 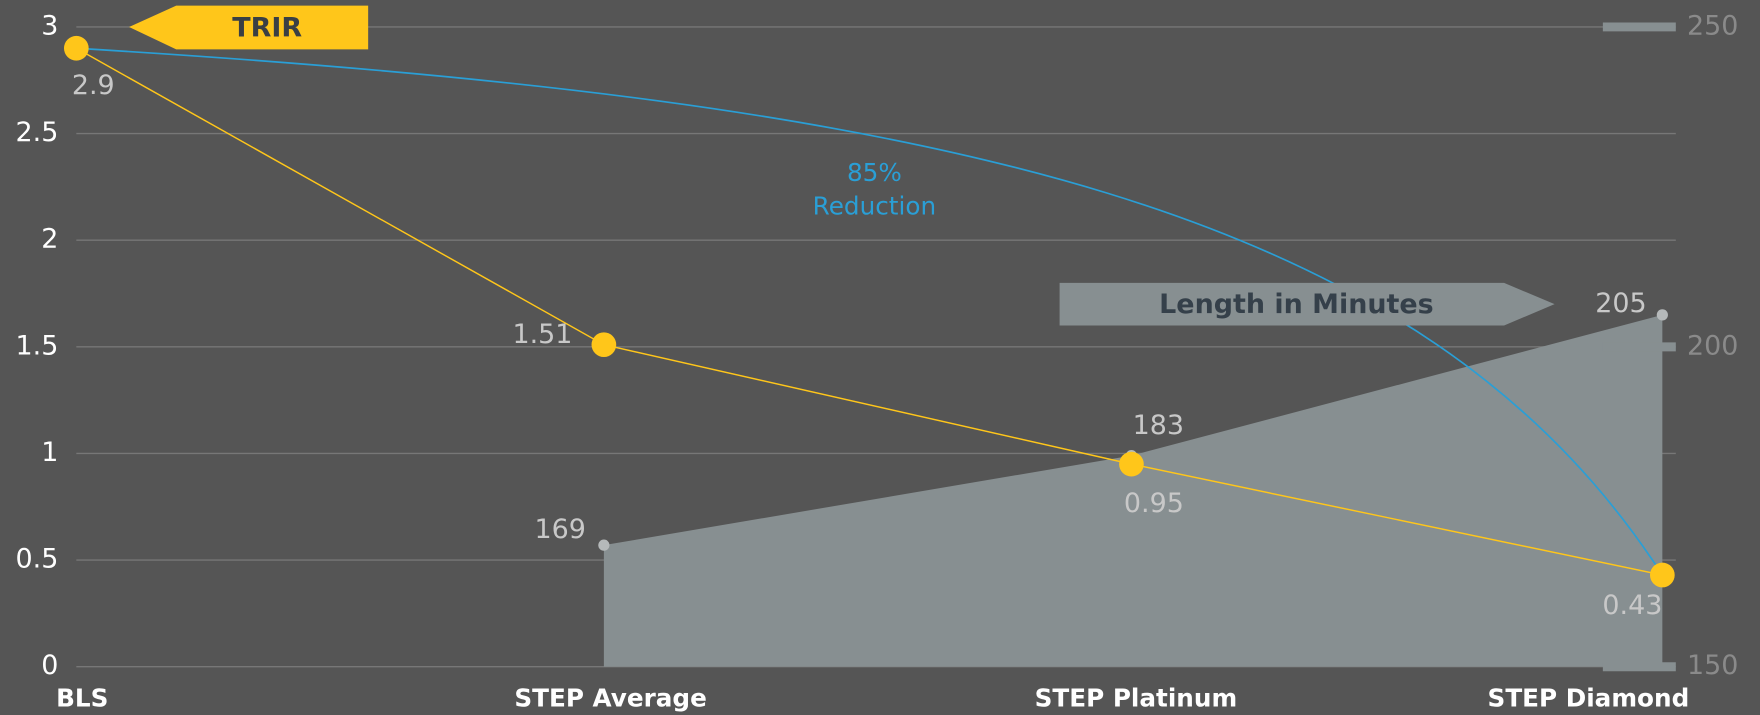 I want to click on y2-tick-label: 200, so click(x=1712, y=345).